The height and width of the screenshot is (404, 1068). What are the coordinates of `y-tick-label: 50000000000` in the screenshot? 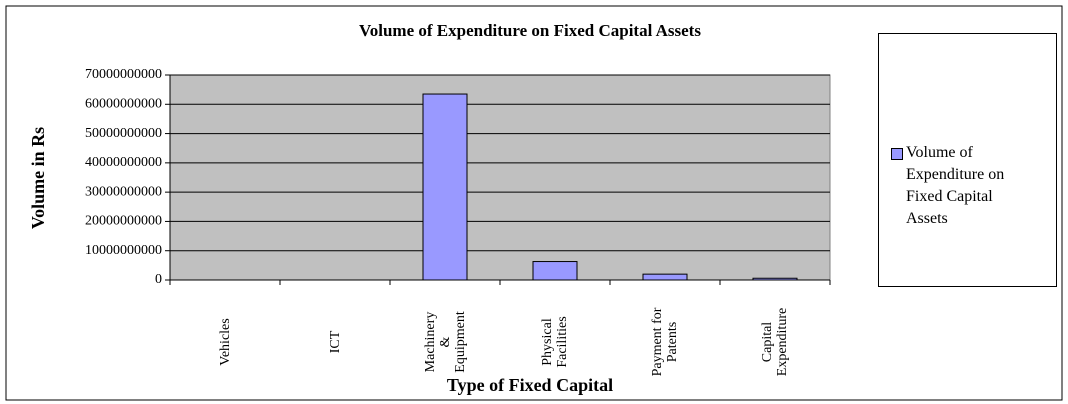 It's located at (123, 133).